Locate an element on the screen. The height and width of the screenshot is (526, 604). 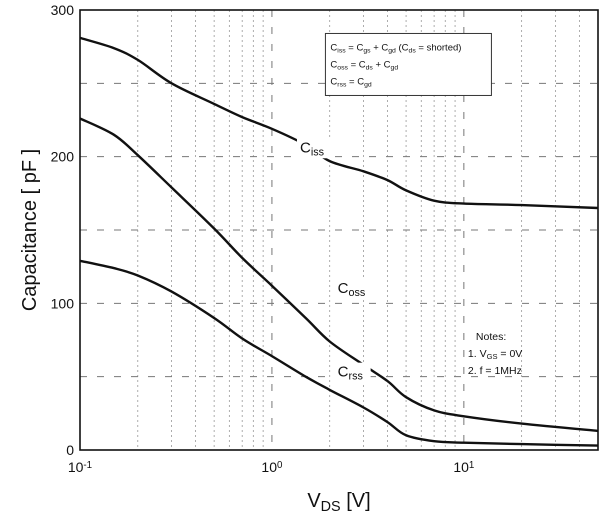
y-axis-title: Capacitance [ pF ] is located at coordinates (30, 230).